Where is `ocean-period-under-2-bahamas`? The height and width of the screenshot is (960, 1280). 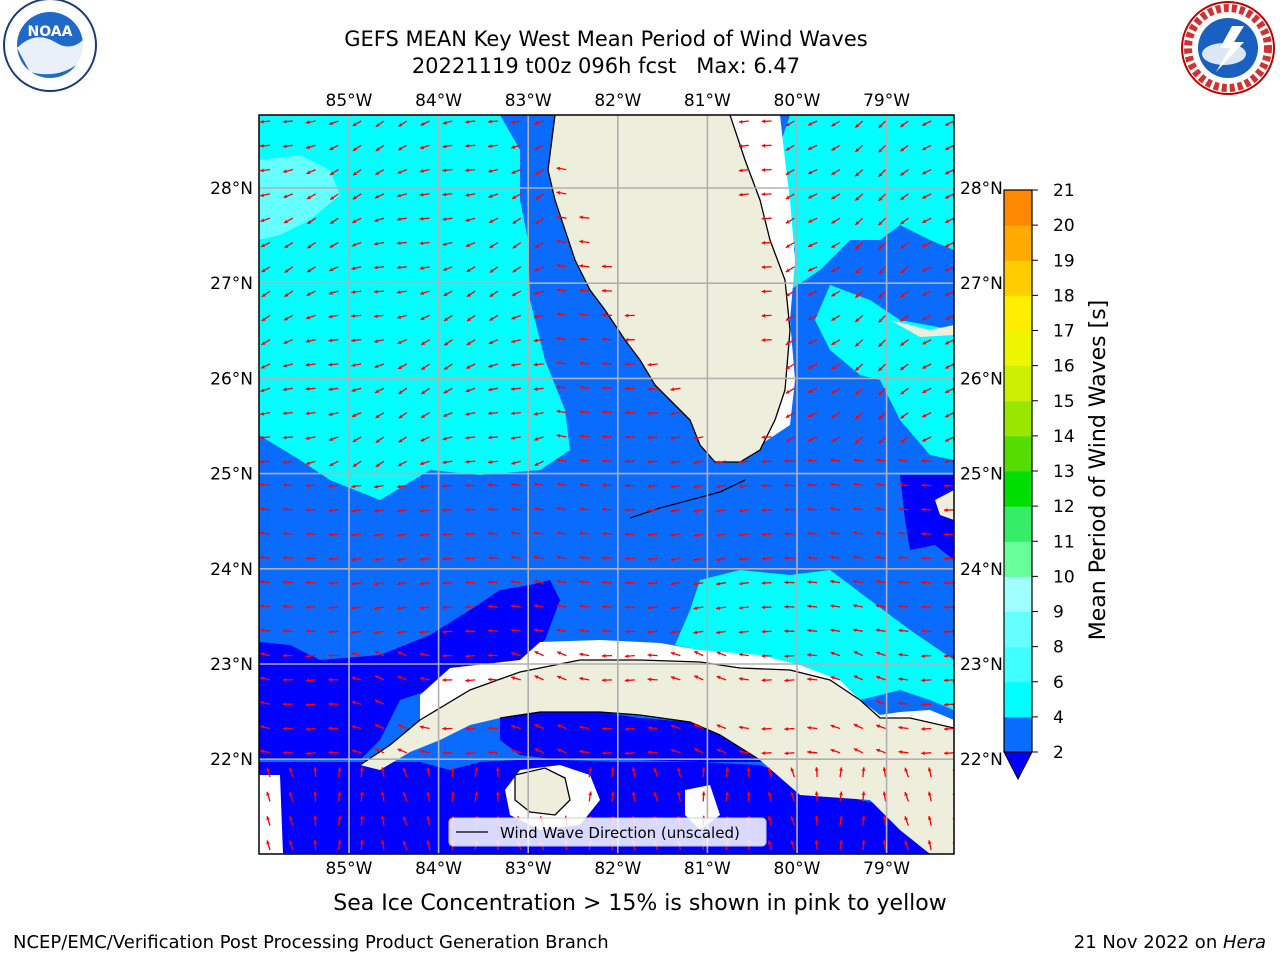
ocean-period-under-2-bahamas is located at coordinates (927, 517).